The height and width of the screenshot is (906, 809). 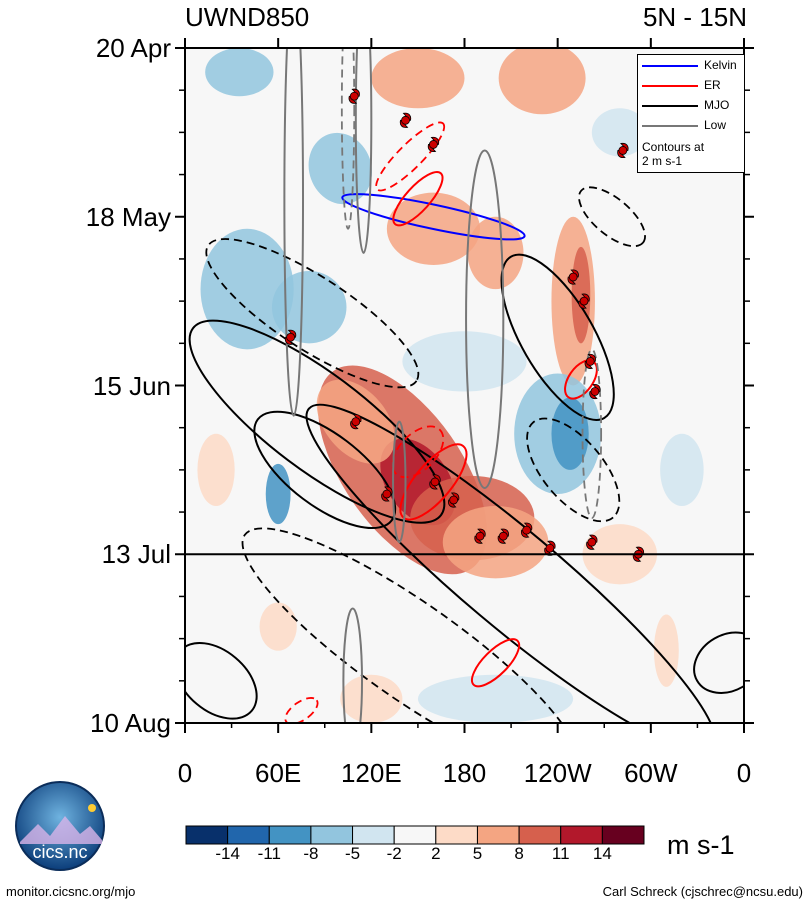 I want to click on y-tick-label: 20 Apr, so click(x=133, y=48).